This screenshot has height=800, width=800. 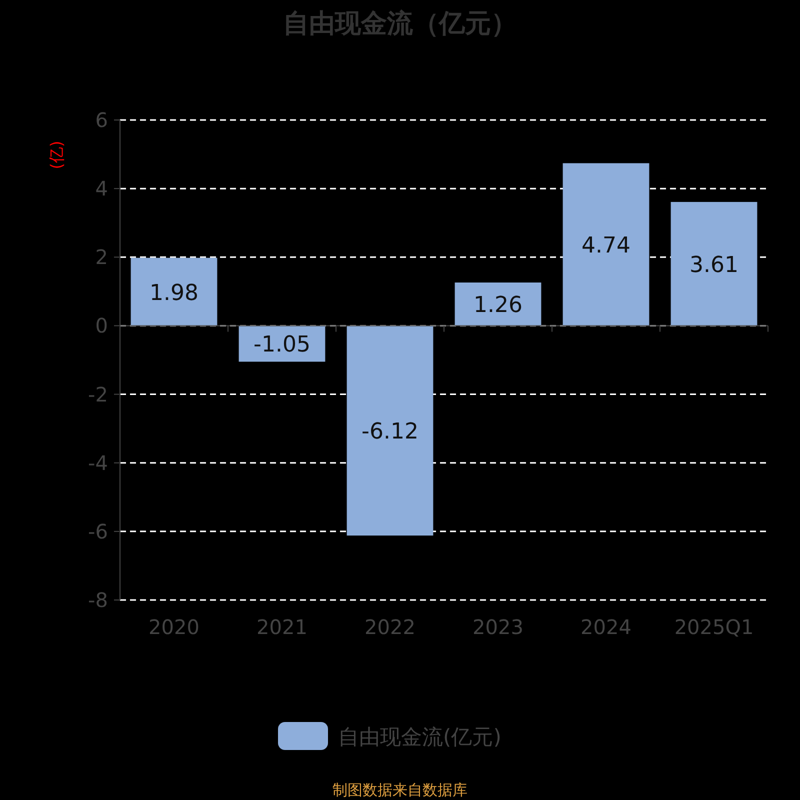 I want to click on x-tick-label: 2022, so click(x=390, y=627).